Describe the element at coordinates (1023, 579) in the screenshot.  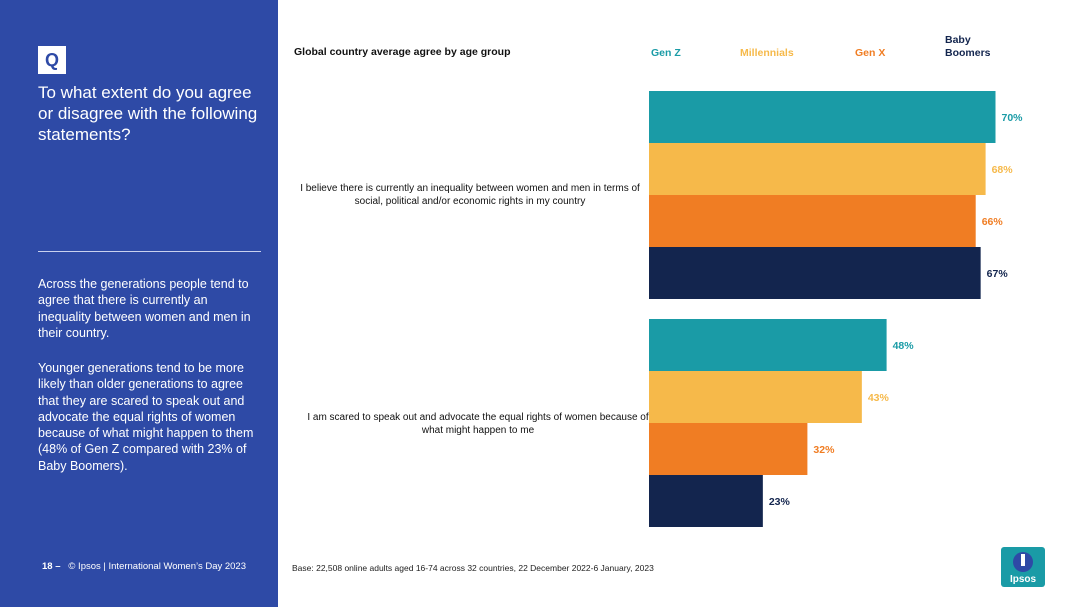
I see `logo-text: Ipsos` at that location.